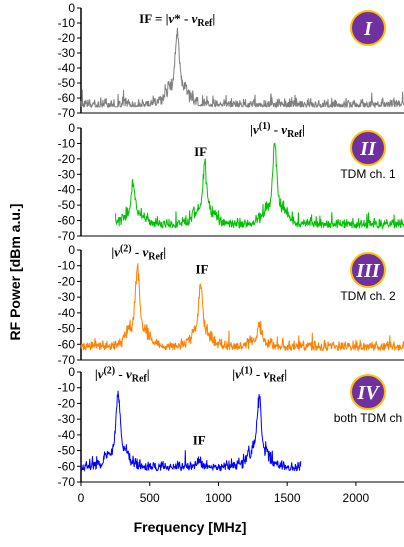 This screenshot has height=547, width=404. I want to click on panel-badge-label: III, so click(368, 271).